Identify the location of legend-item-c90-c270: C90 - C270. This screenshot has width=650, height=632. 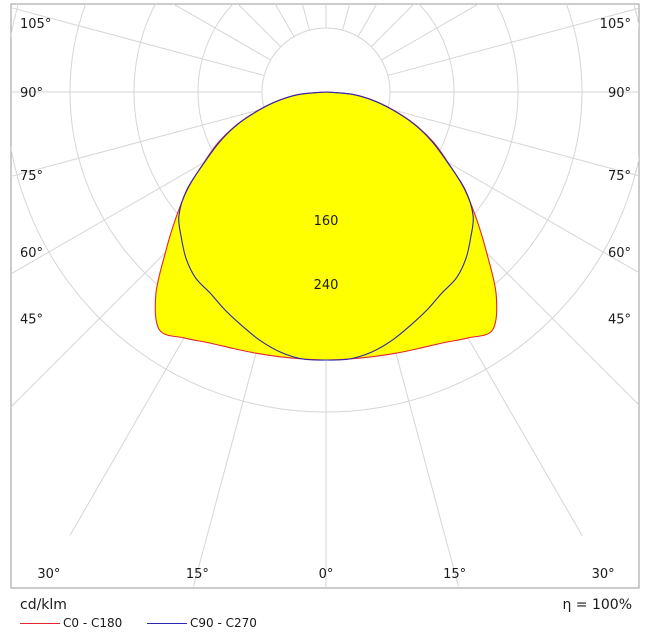
(202, 623).